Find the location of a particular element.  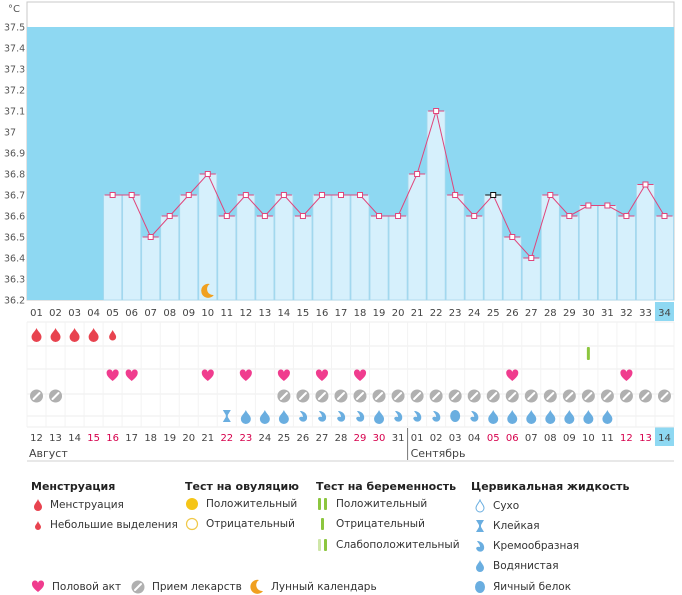

cycle-day-label: 29 is located at coordinates (569, 313).